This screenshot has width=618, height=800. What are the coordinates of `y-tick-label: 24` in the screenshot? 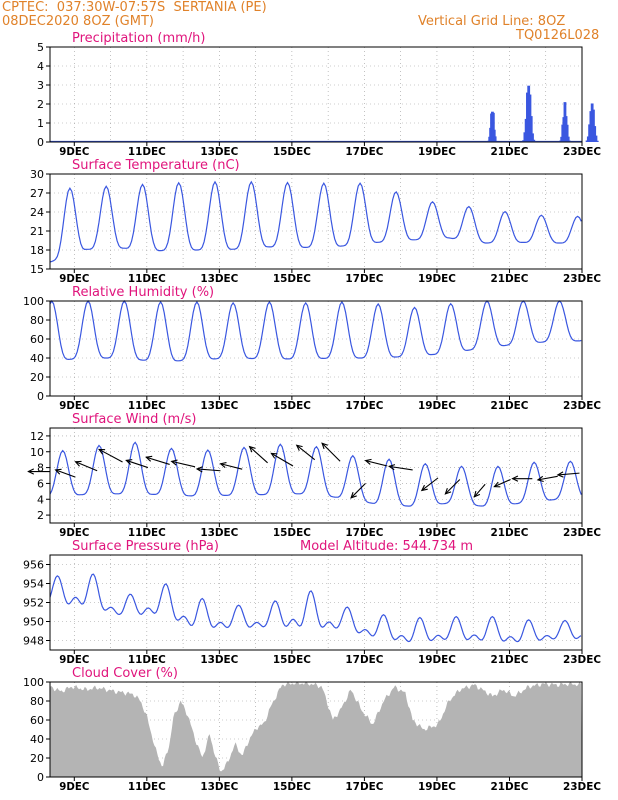 It's located at (37, 212).